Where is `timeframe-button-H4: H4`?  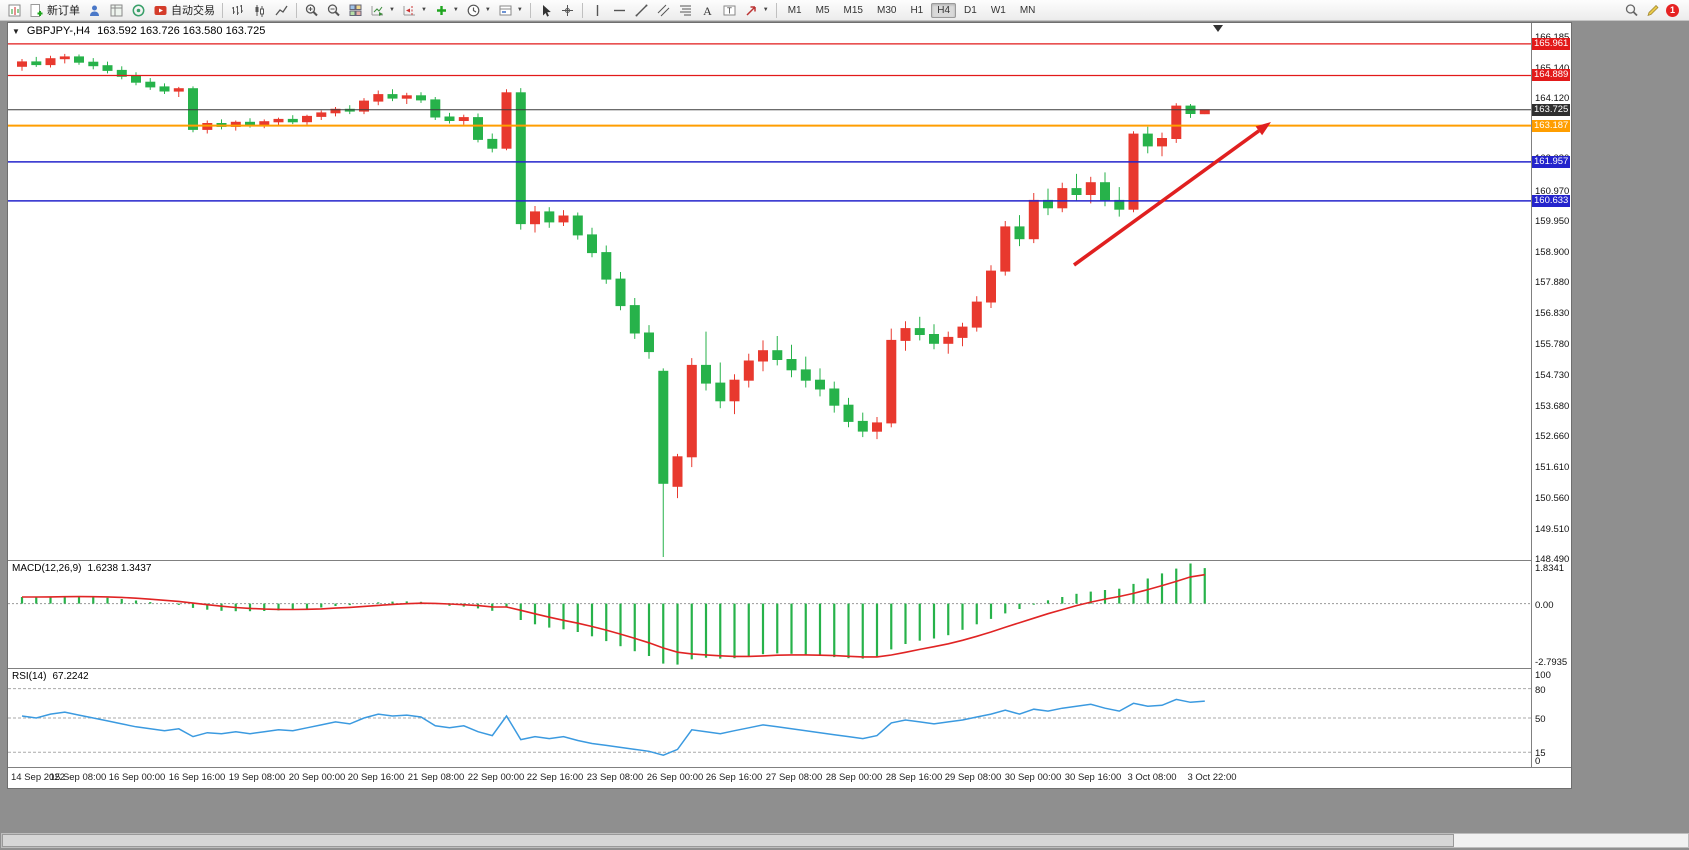 timeframe-button-H4: H4 is located at coordinates (944, 10).